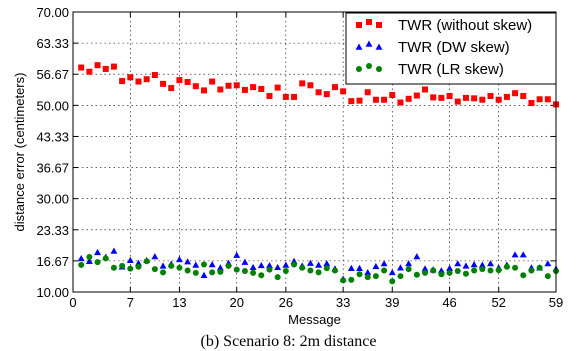 The width and height of the screenshot is (577, 351). Describe the element at coordinates (430, 69) in the screenshot. I see `legend-entry: TWR (LR skew)` at that location.